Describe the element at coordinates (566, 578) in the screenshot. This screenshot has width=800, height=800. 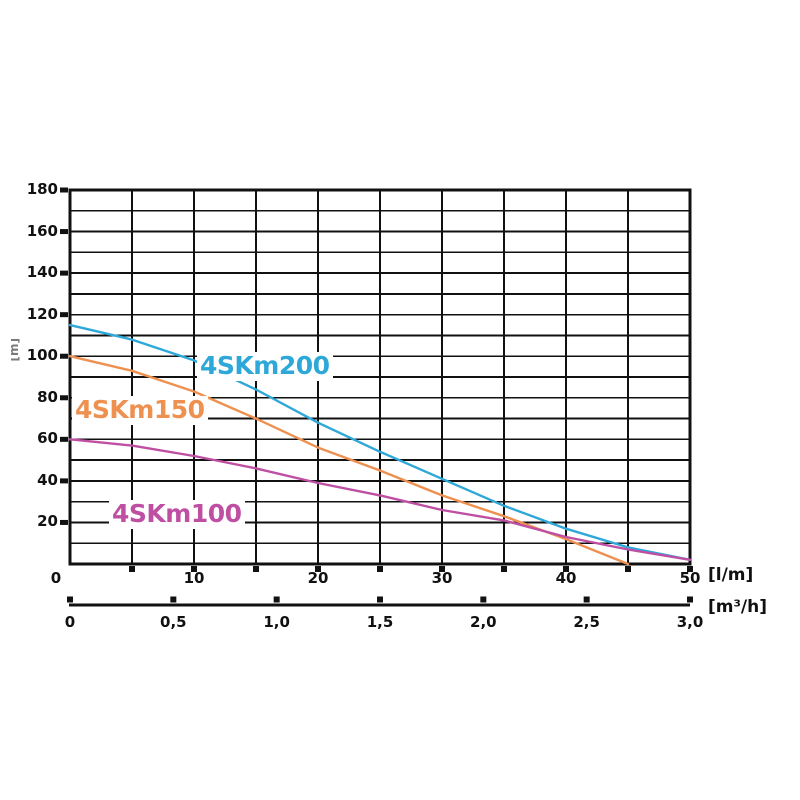
I see `x-axis-tick-label: 40` at that location.